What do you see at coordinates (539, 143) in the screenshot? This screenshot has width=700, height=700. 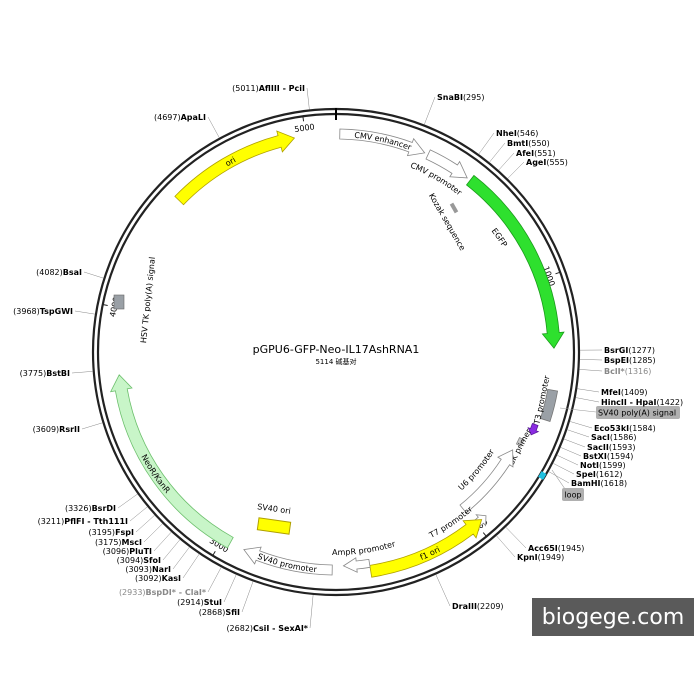 I see `enzyme-position: (550)` at bounding box center [539, 143].